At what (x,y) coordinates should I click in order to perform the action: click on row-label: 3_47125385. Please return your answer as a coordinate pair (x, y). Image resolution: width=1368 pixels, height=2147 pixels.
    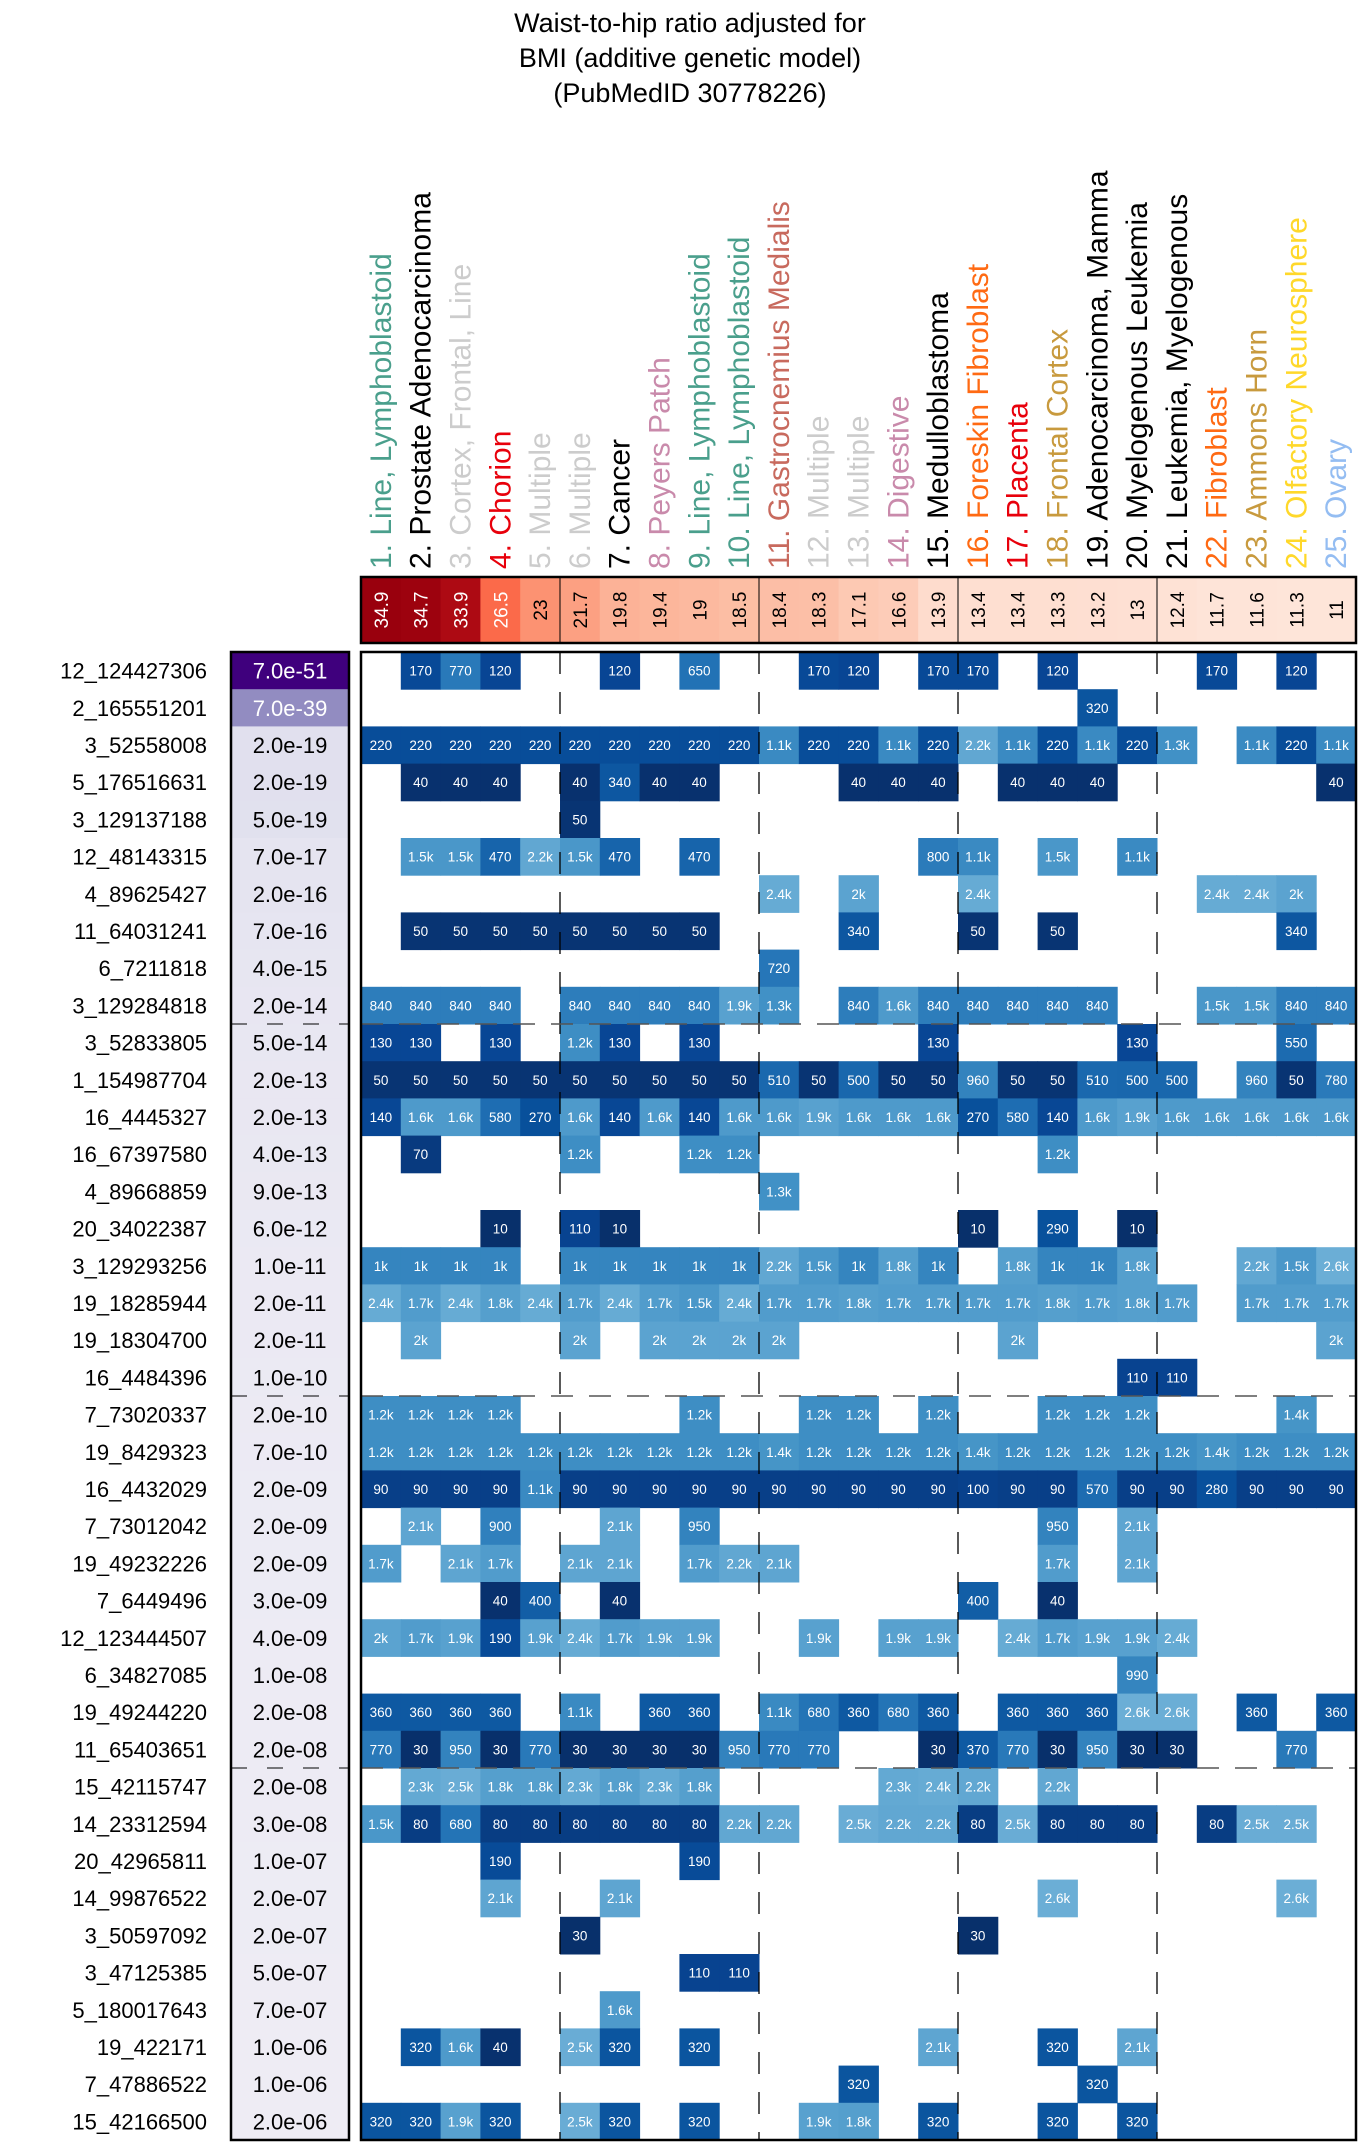
    Looking at the image, I should click on (146, 1973).